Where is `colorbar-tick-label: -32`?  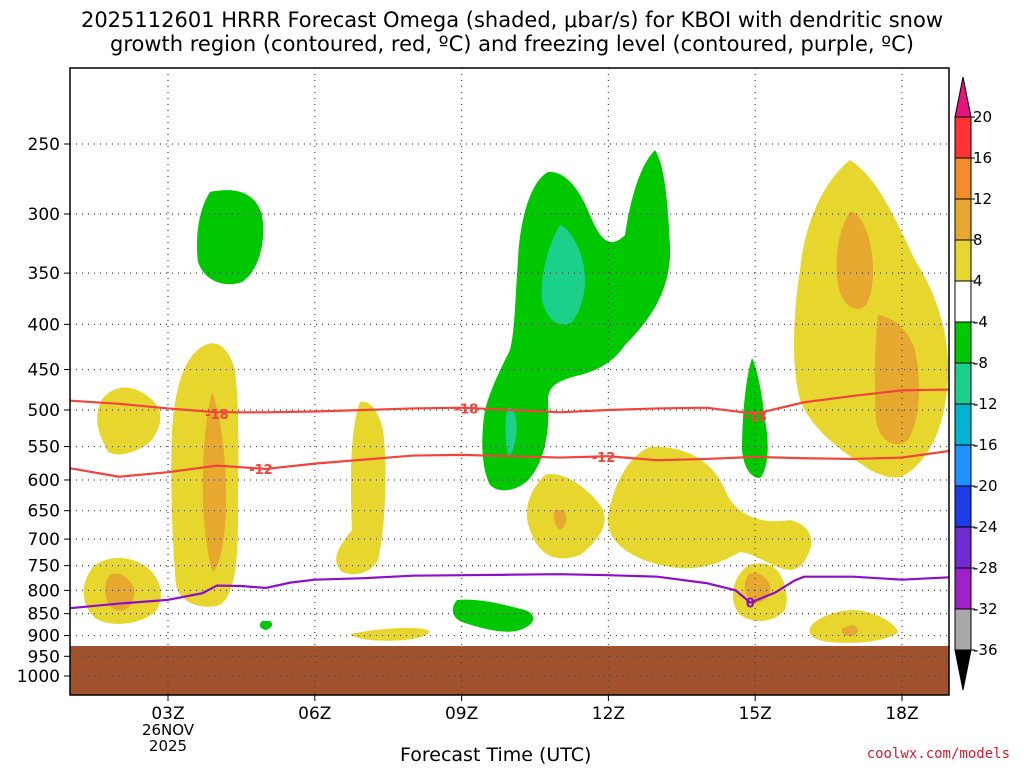
colorbar-tick-label: -32 is located at coordinates (985, 609).